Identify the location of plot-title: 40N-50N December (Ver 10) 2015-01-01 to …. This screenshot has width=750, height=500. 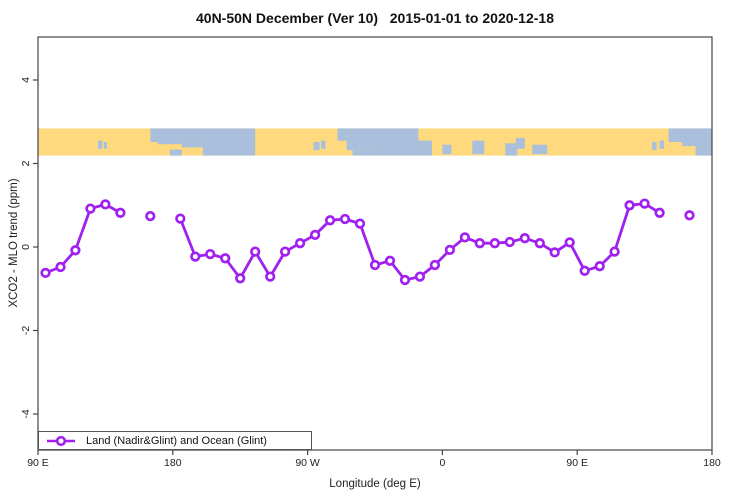
(375, 18).